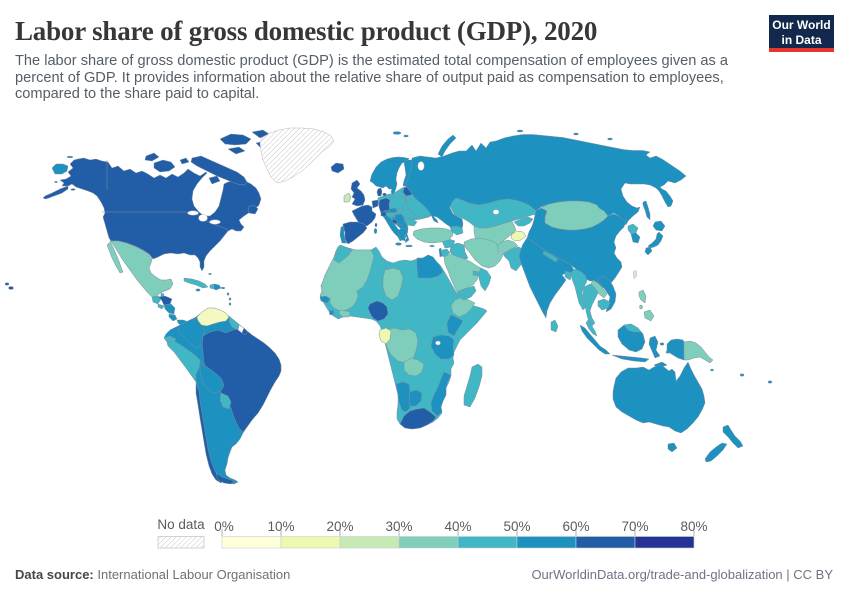  I want to click on svg-text: 0%, so click(224, 526).